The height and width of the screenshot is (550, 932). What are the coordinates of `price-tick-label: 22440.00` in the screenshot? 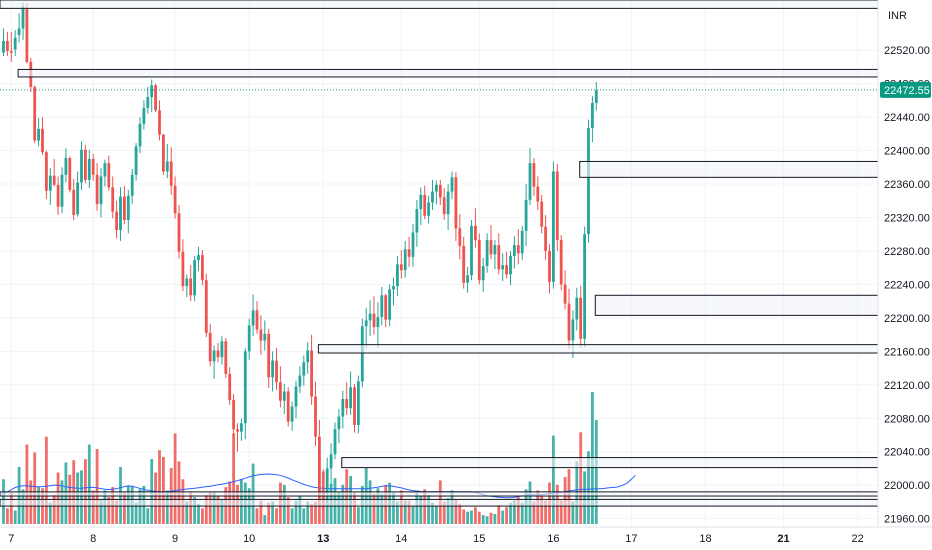 It's located at (907, 118).